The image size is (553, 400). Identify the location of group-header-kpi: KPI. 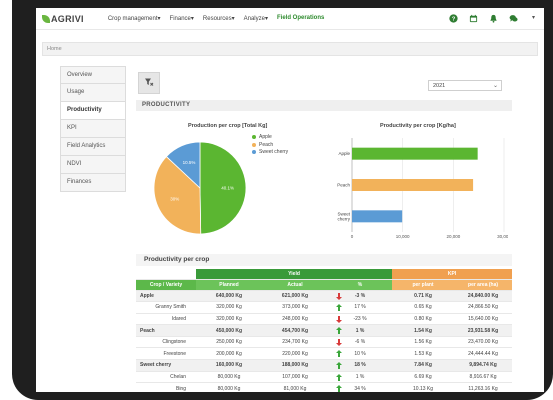
(452, 274).